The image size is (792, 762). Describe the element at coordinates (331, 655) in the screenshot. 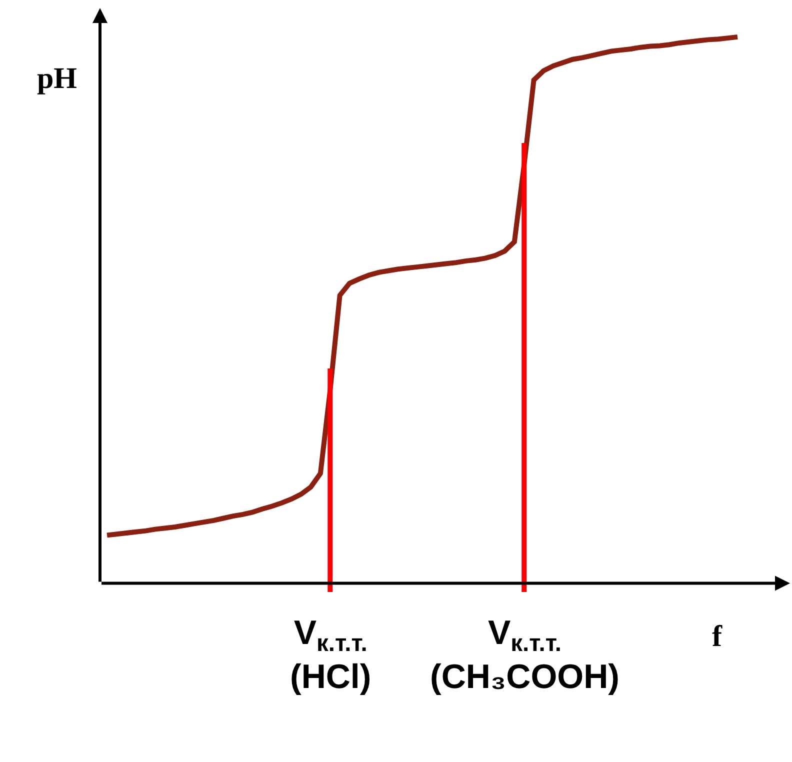

I see `text: V$_{к.т.т.}$ (HCl)` at that location.